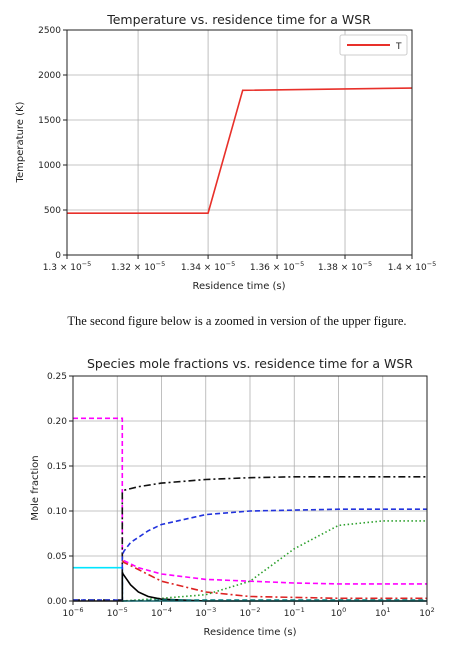 This screenshot has height=657, width=474. Describe the element at coordinates (57, 377) in the screenshot. I see `chart2-ytick-label: 0.25` at that location.